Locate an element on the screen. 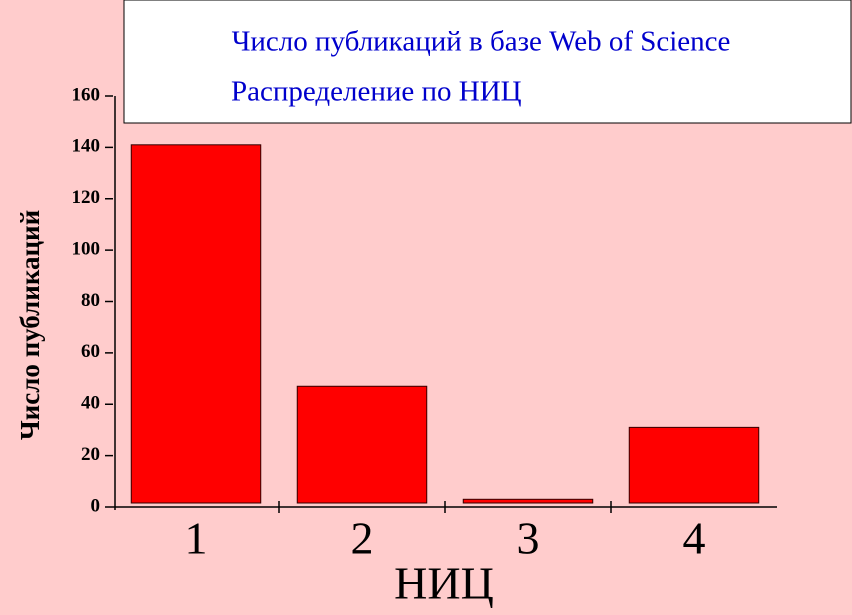 The image size is (852, 615). y-tick-label: 160 is located at coordinates (86, 94).